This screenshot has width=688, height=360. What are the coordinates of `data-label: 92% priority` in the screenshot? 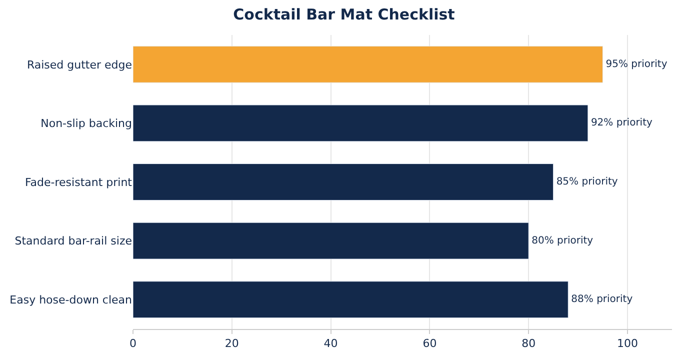 It's located at (621, 123).